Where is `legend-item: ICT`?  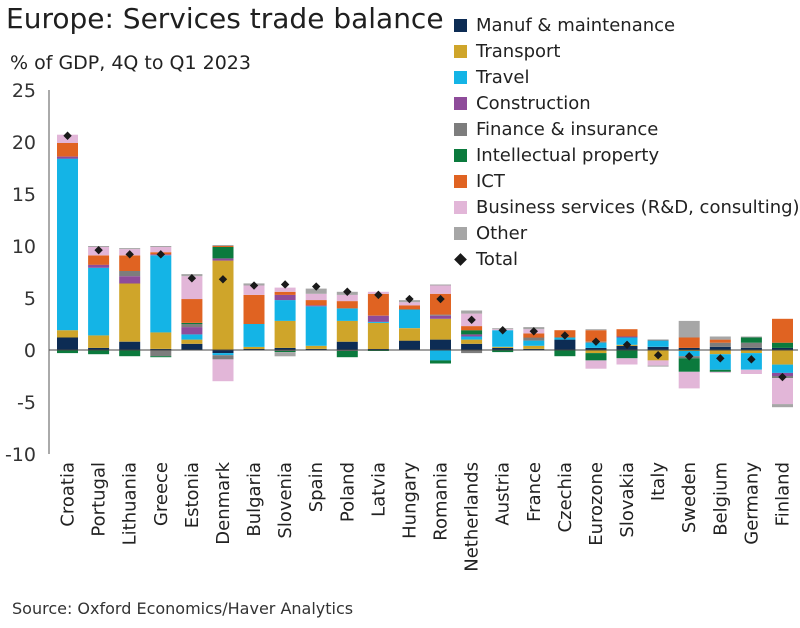 legend-item: ICT is located at coordinates (627, 181).